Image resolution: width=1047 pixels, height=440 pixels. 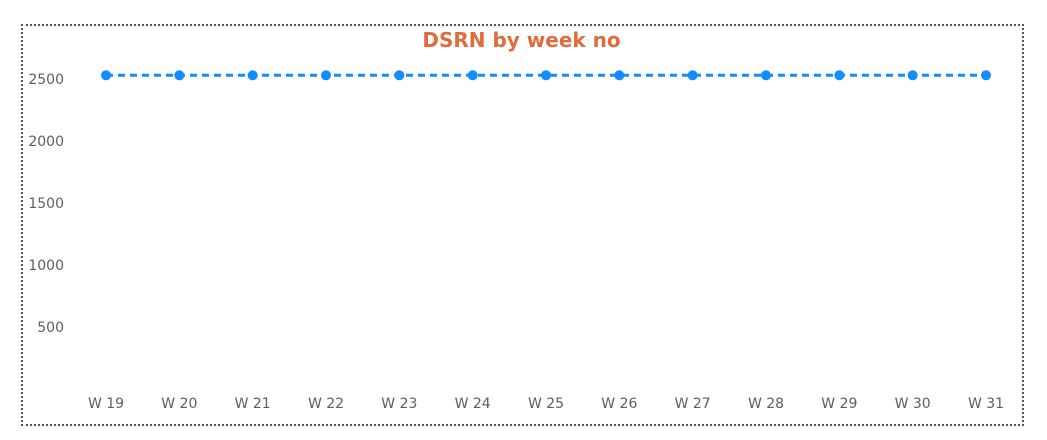 I want to click on y-axis: 500 1000 1500 2000 2500, so click(x=46, y=204).